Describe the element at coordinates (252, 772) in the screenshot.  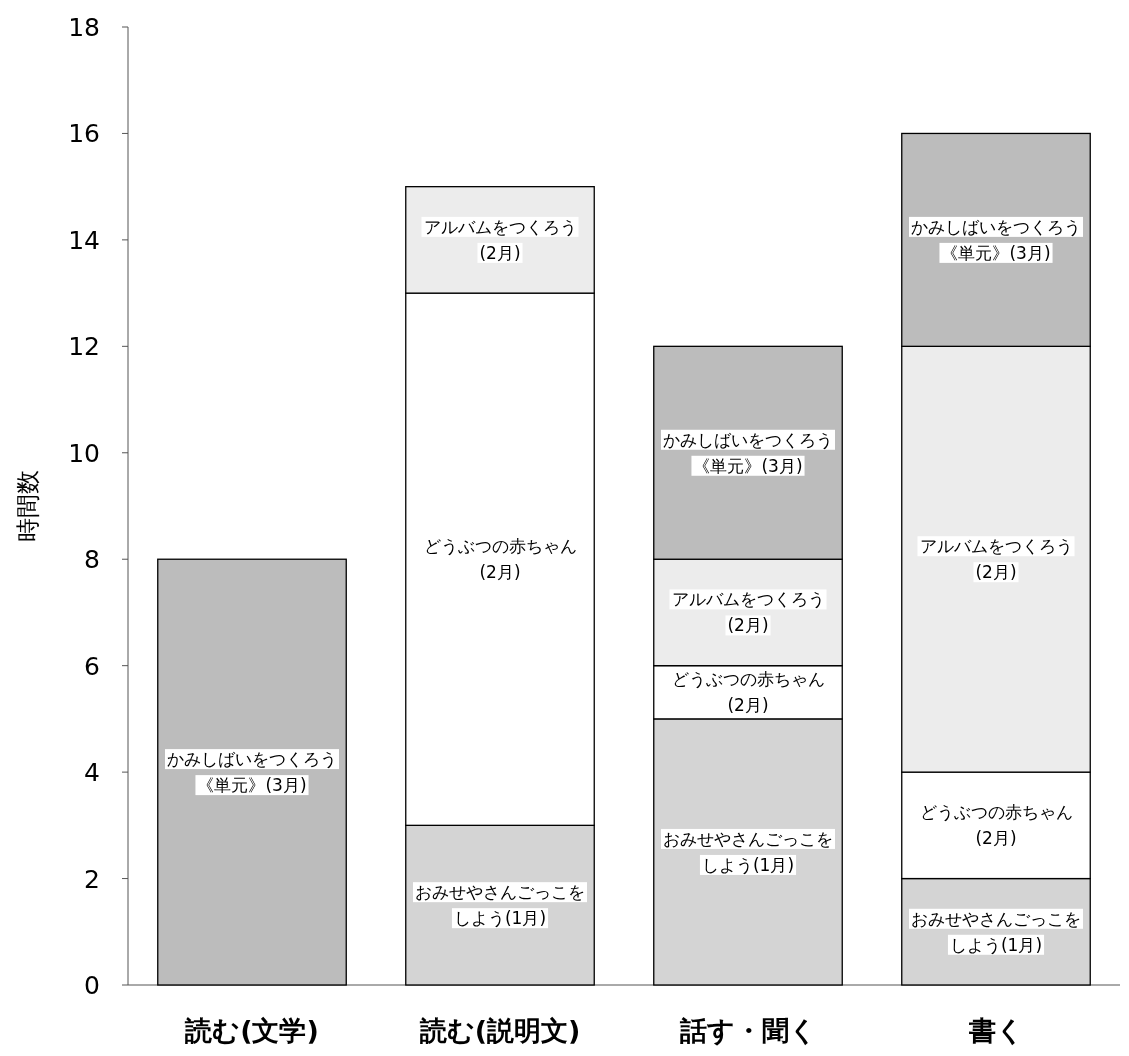
I see `series-label: かみしばいをつくろう《単元》(3月)` at that location.